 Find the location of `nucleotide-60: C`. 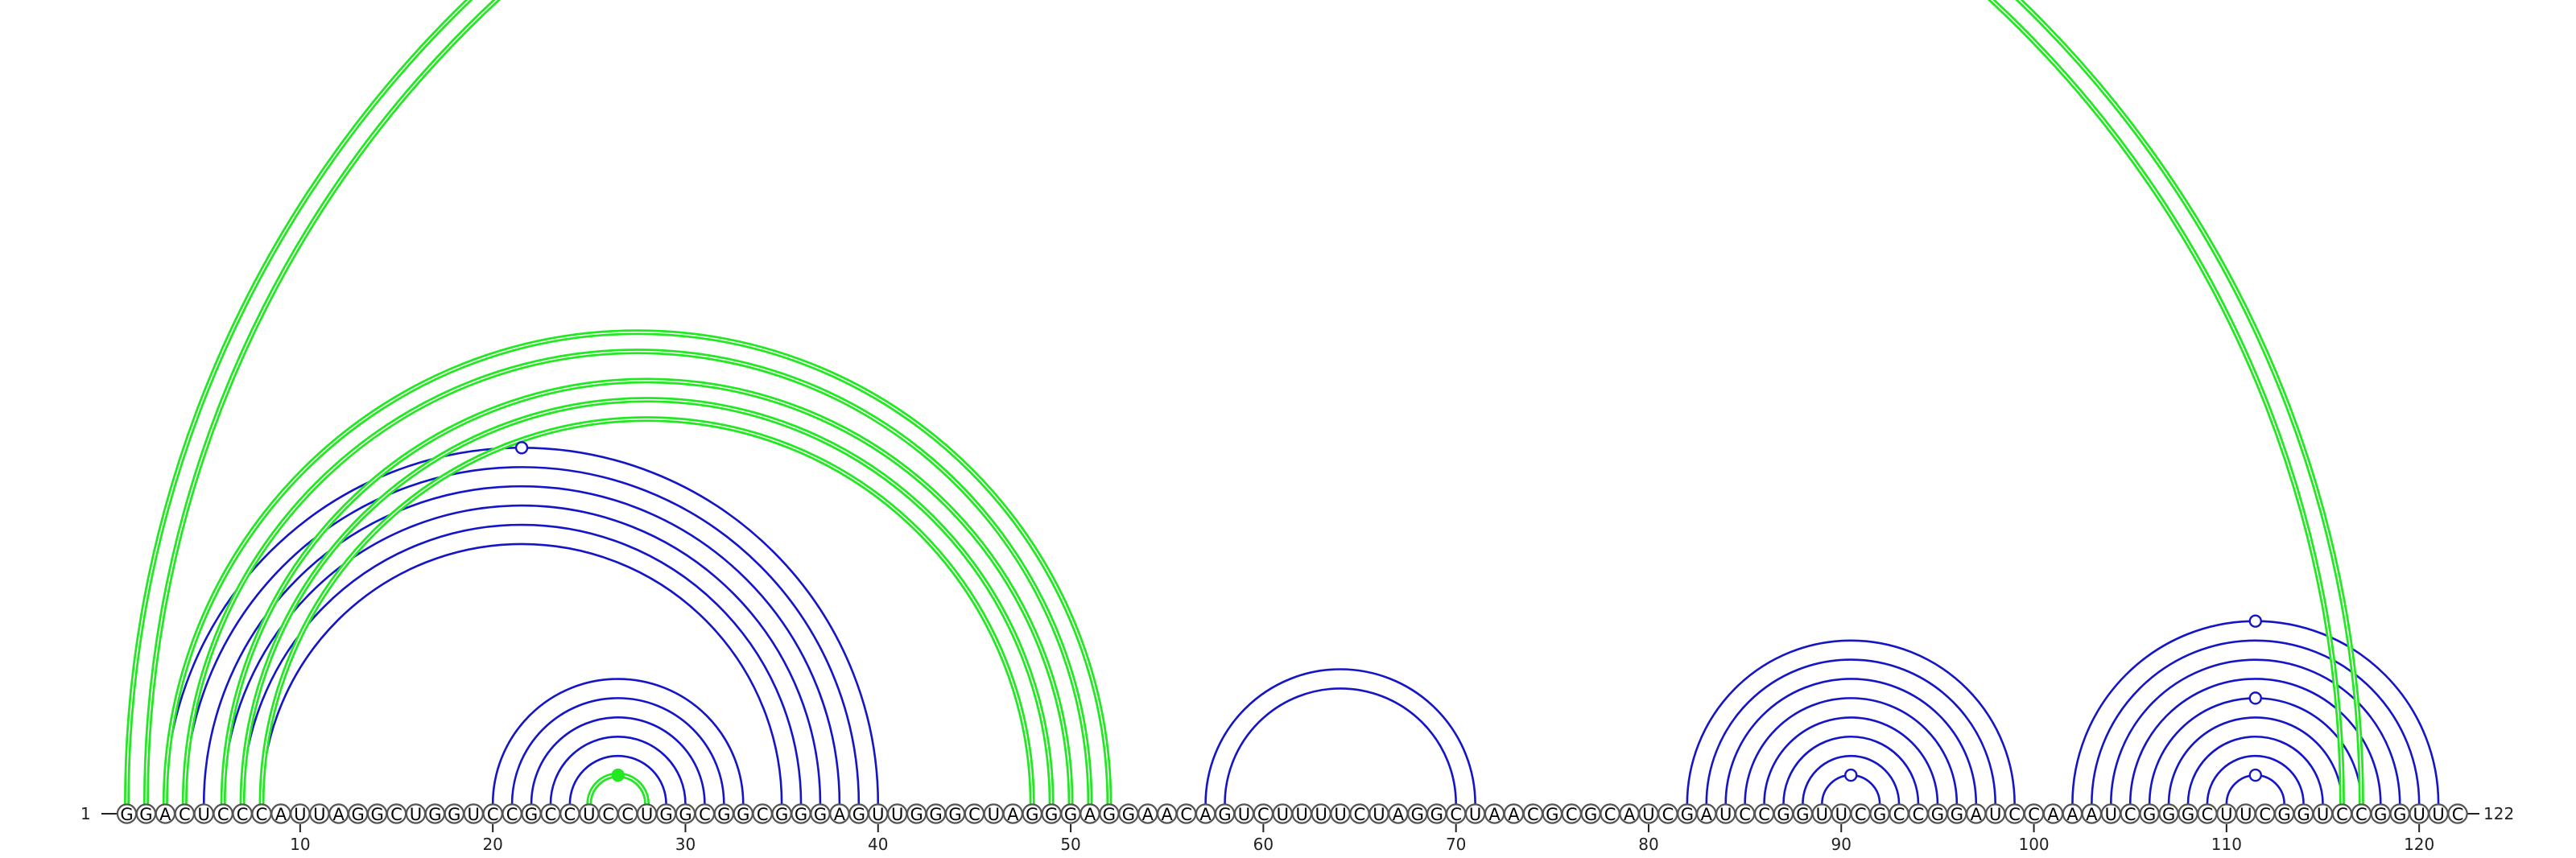

nucleotide-60: C is located at coordinates (1263, 814).